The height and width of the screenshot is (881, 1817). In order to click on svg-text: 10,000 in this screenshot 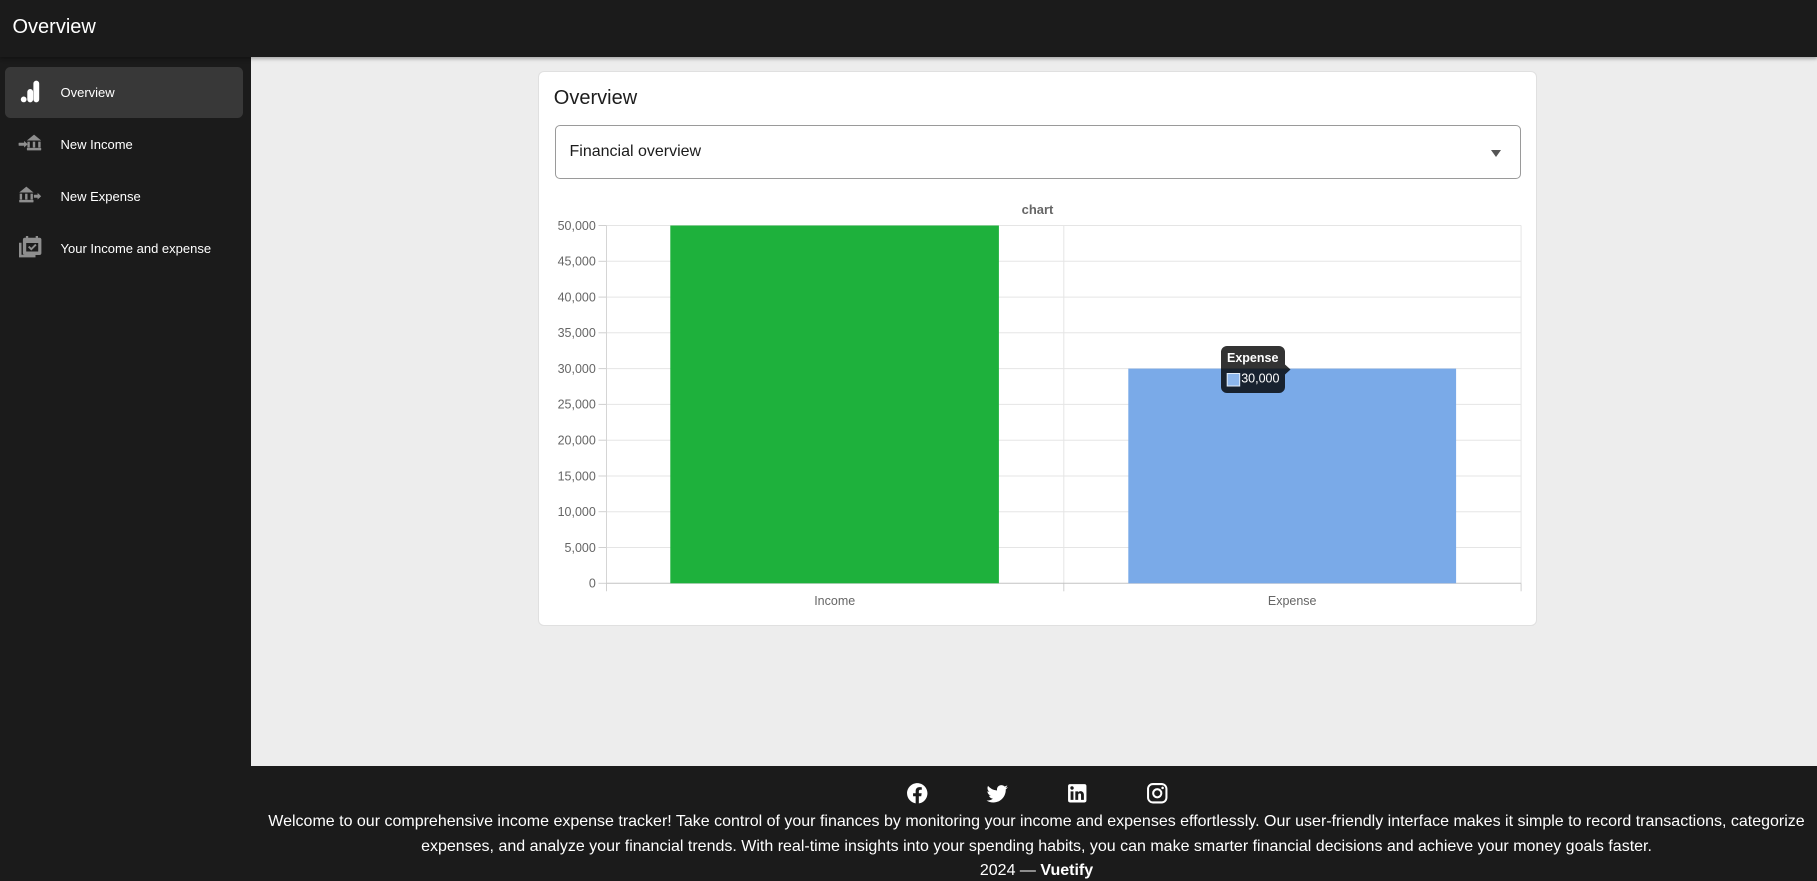, I will do `click(576, 512)`.